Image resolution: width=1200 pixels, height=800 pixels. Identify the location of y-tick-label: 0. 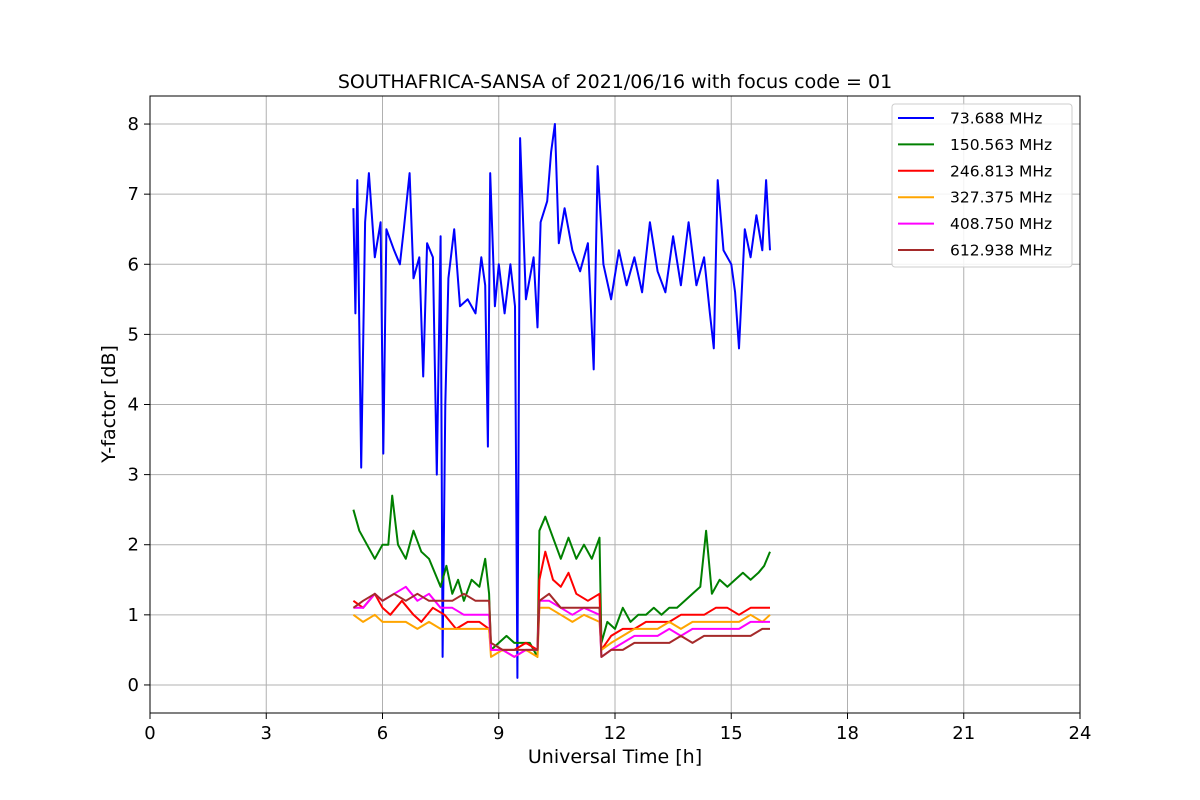
(133, 685).